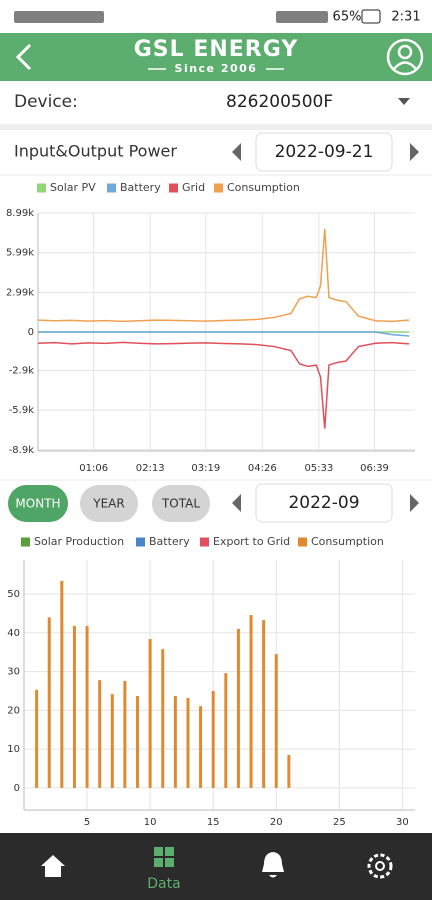  Describe the element at coordinates (276, 822) in the screenshot. I see `x-tick-label: 20` at that location.